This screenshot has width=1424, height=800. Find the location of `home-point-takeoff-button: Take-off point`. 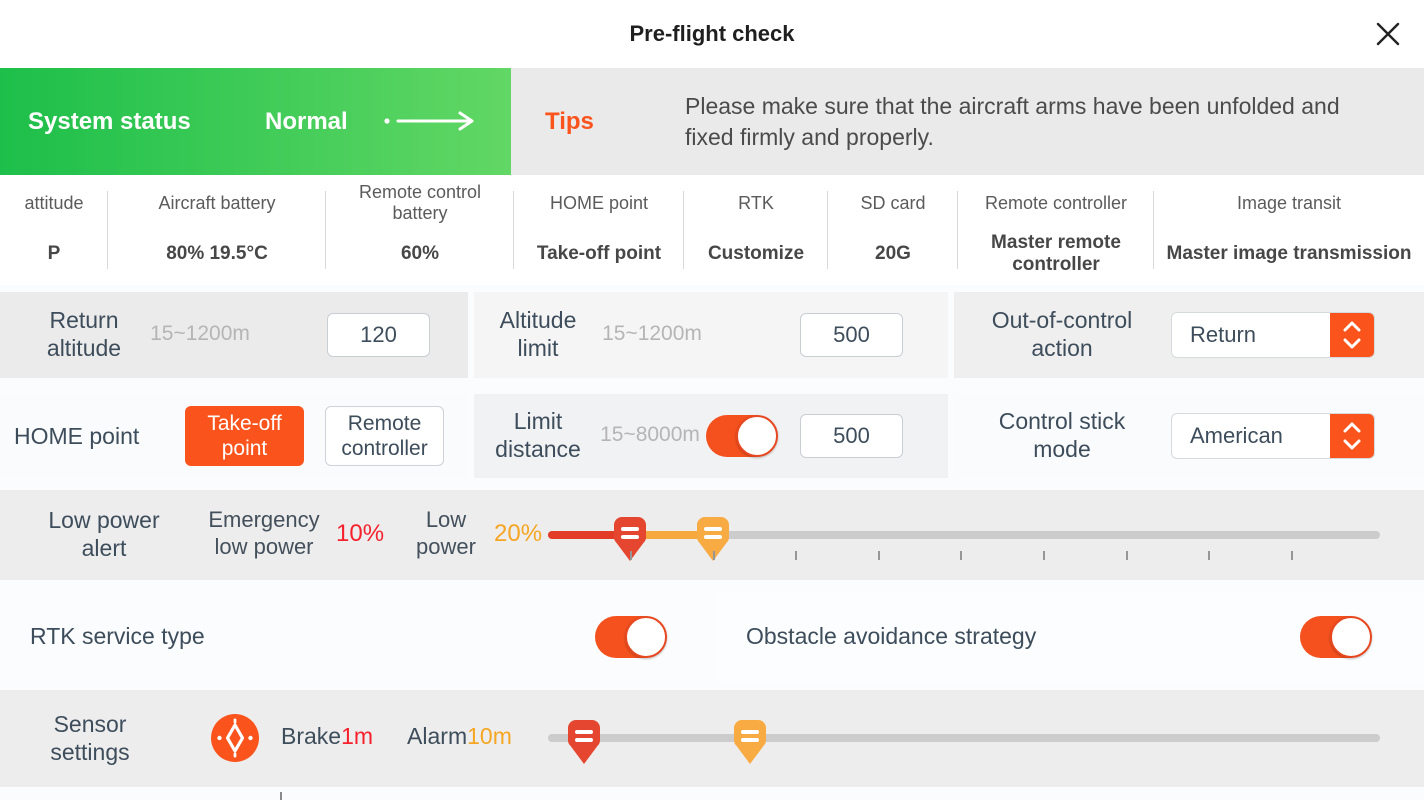

home-point-takeoff-button: Take-off point is located at coordinates (244, 436).